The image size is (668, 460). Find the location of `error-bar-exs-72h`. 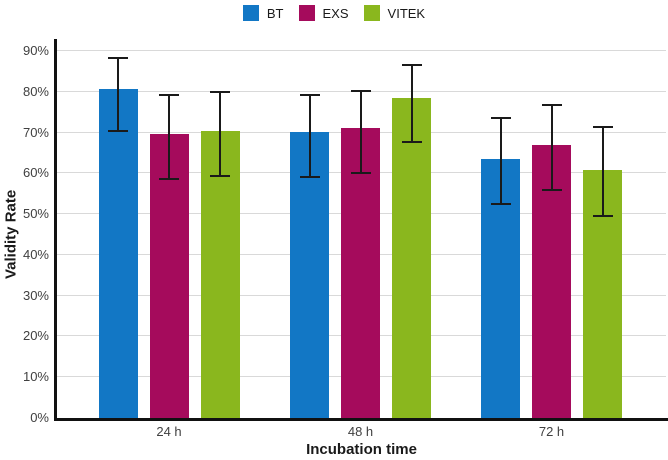

error-bar-exs-72h is located at coordinates (551, 147).